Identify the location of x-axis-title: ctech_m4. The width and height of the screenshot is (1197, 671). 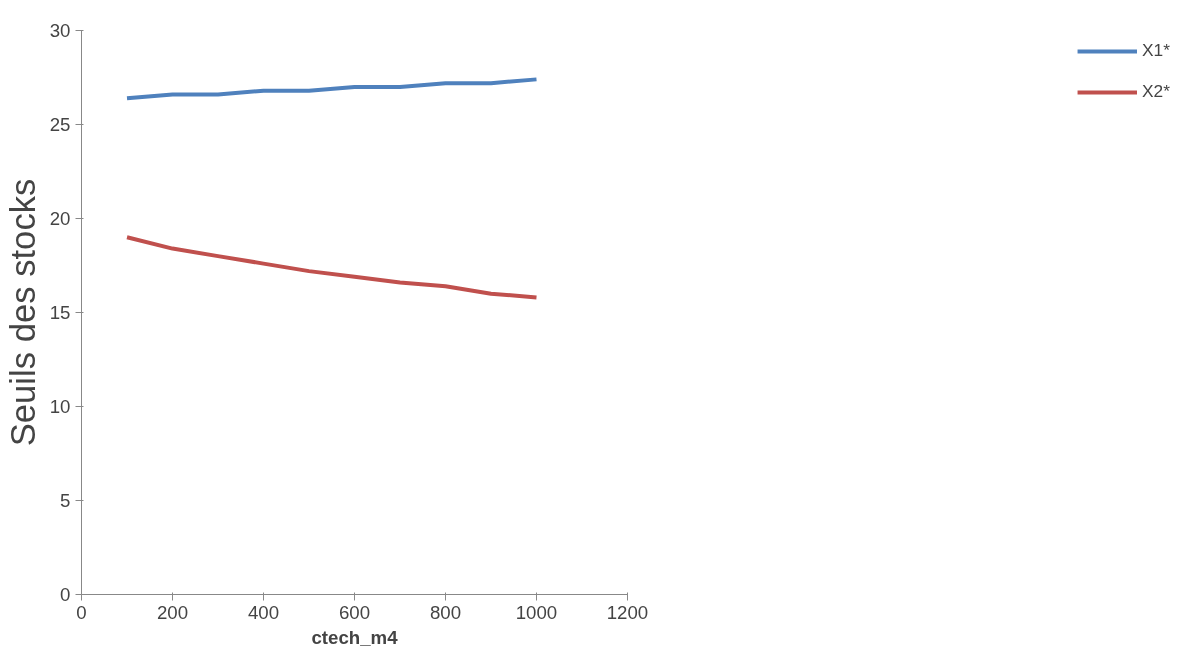
(355, 637).